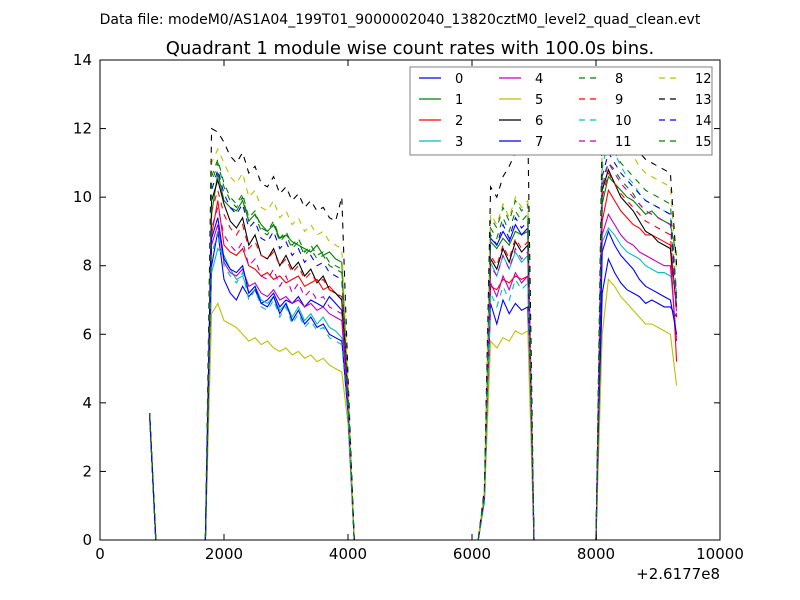 The width and height of the screenshot is (800, 600). What do you see at coordinates (703, 79) in the screenshot?
I see `legend-label: 12` at bounding box center [703, 79].